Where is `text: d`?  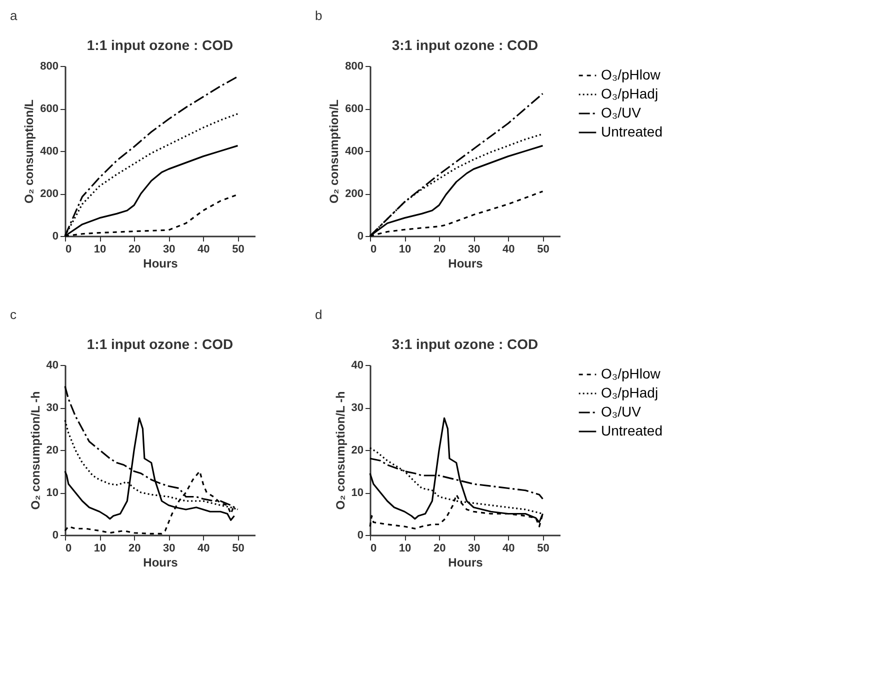 text: d is located at coordinates (318, 314).